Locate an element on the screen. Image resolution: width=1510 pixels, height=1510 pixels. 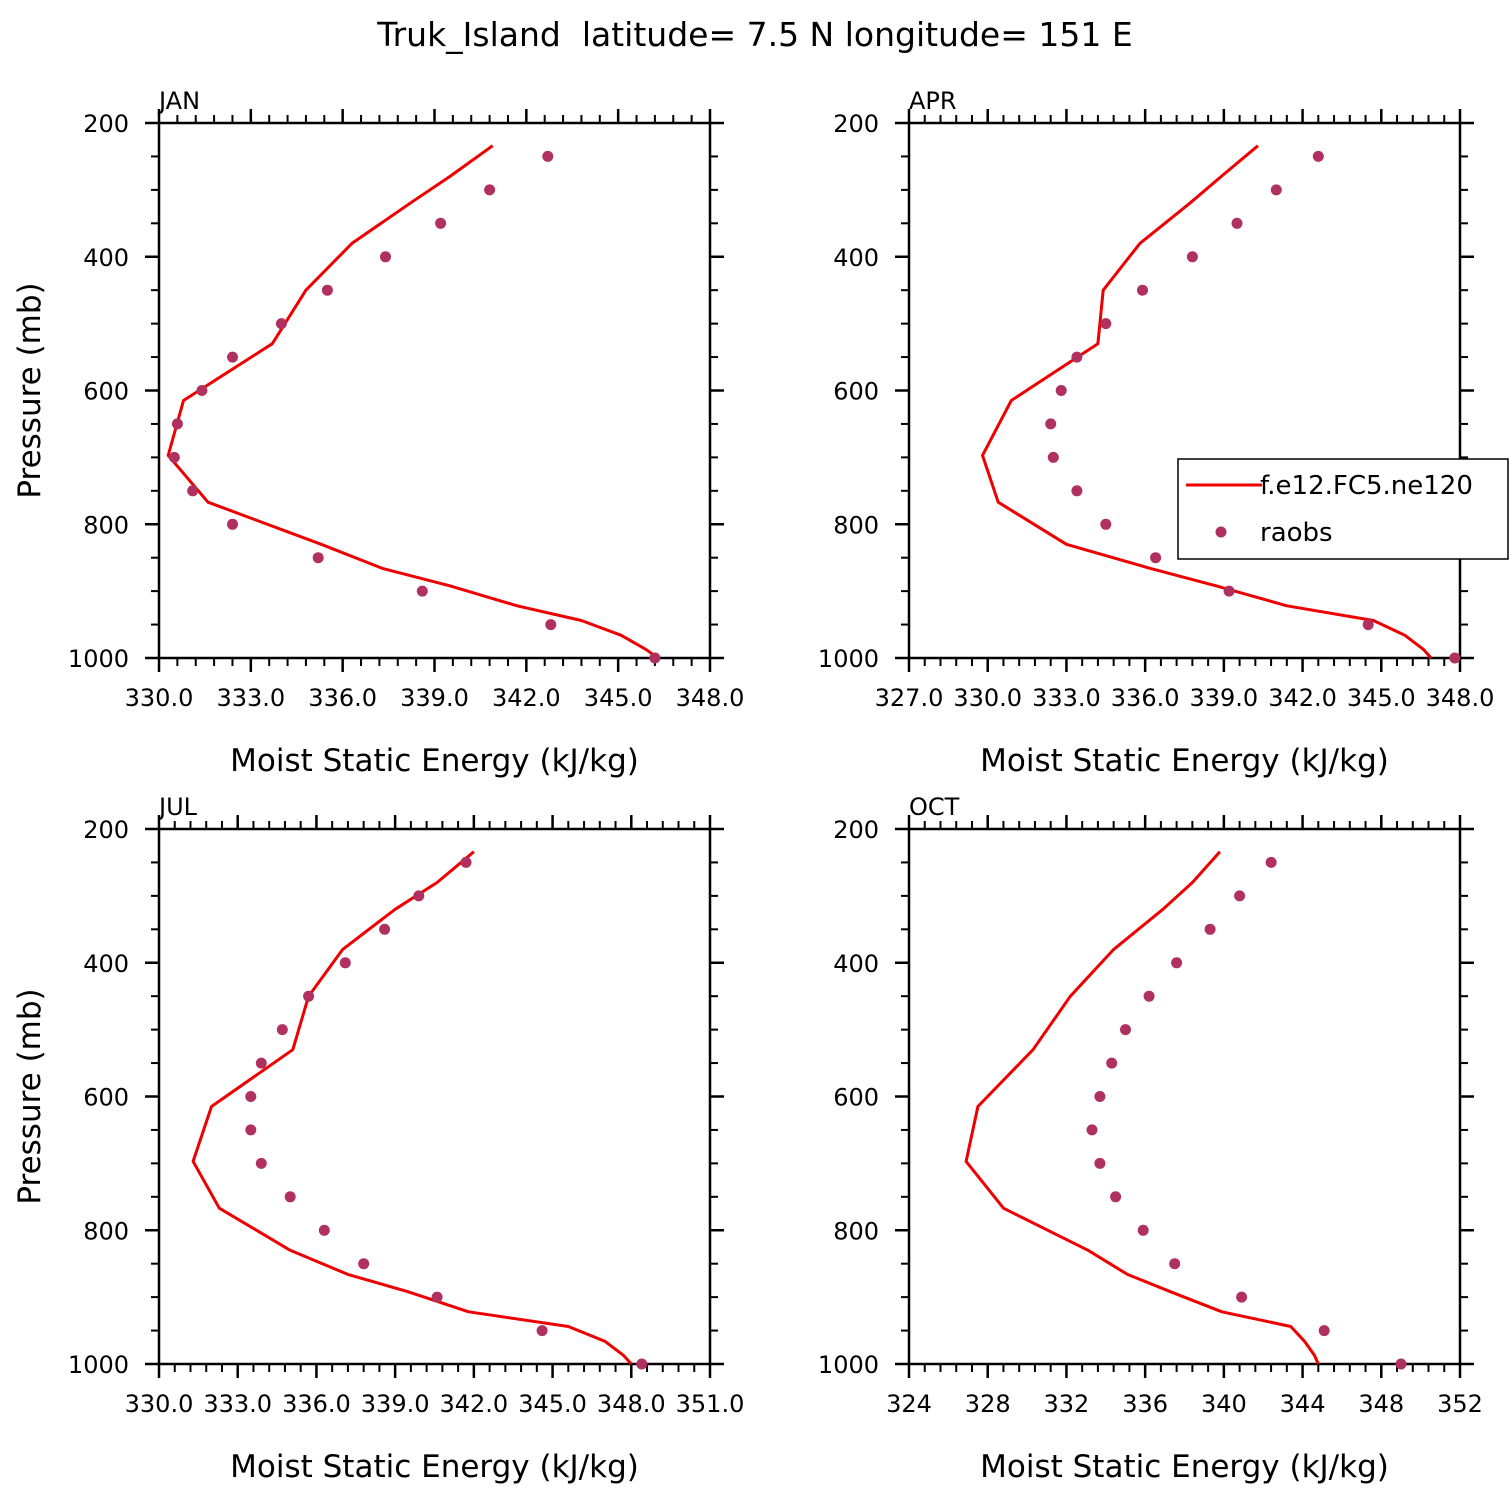
chart0-x-tick-label: 333.0 is located at coordinates (250, 698).